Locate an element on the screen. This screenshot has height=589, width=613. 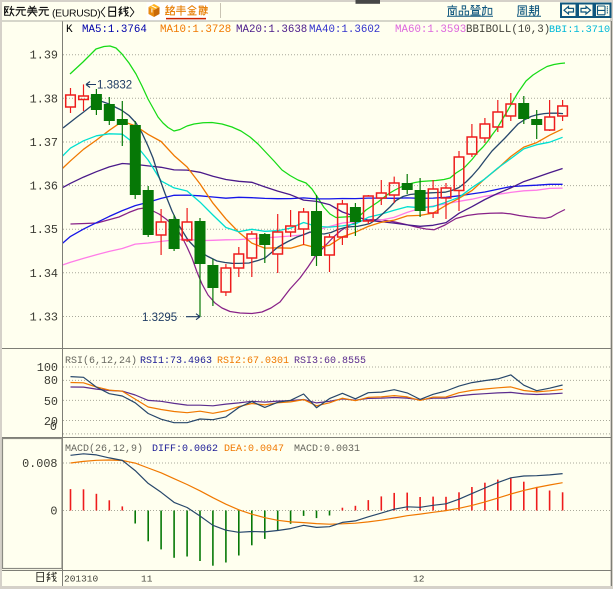
svg-text: 1.34 is located at coordinates (44, 274).